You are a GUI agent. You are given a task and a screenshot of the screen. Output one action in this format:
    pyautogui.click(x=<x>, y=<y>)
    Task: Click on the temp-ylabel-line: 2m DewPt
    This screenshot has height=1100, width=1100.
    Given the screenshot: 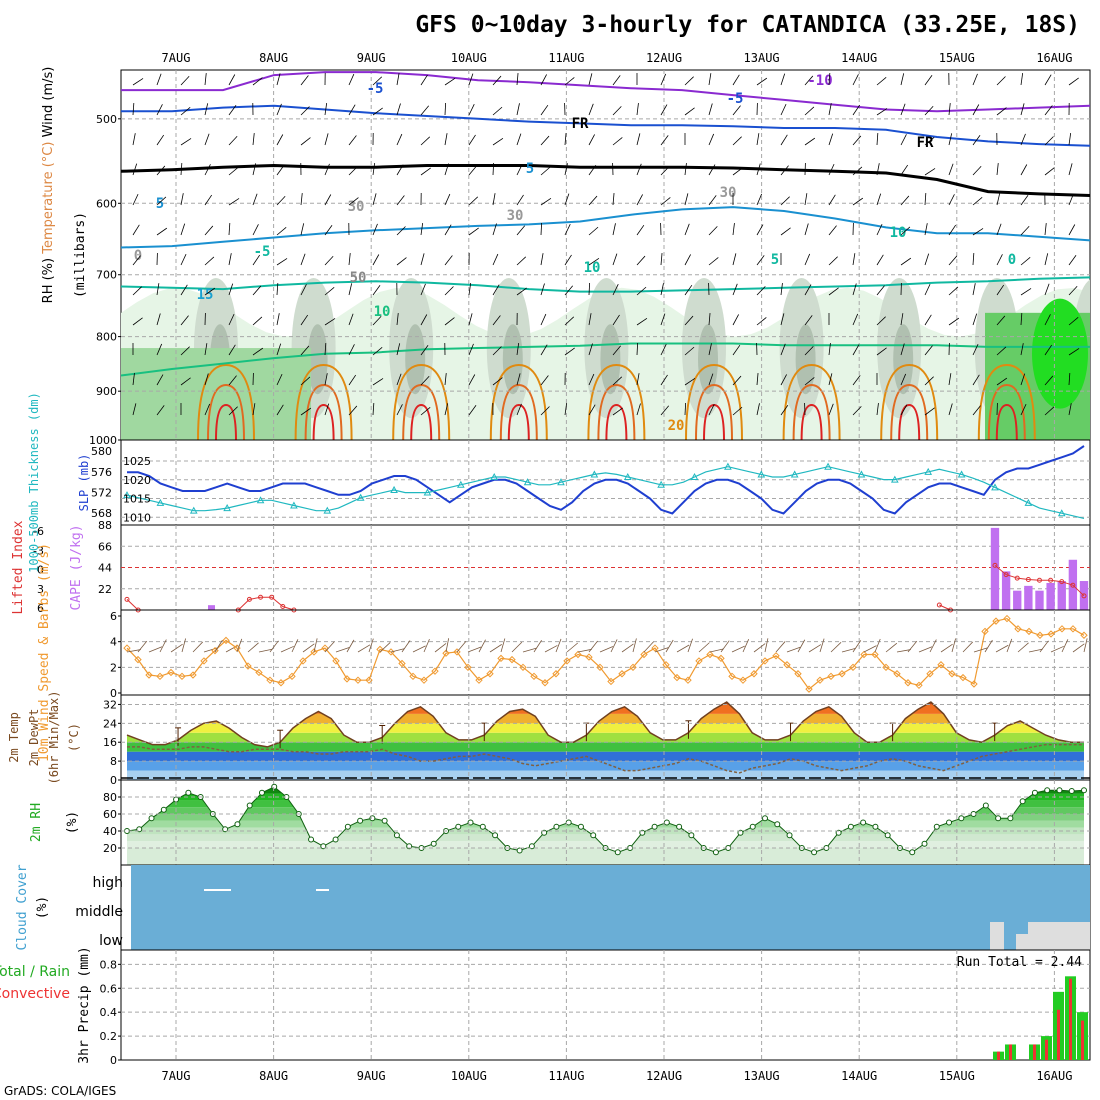 What is the action you would take?
    pyautogui.click(x=34, y=738)
    